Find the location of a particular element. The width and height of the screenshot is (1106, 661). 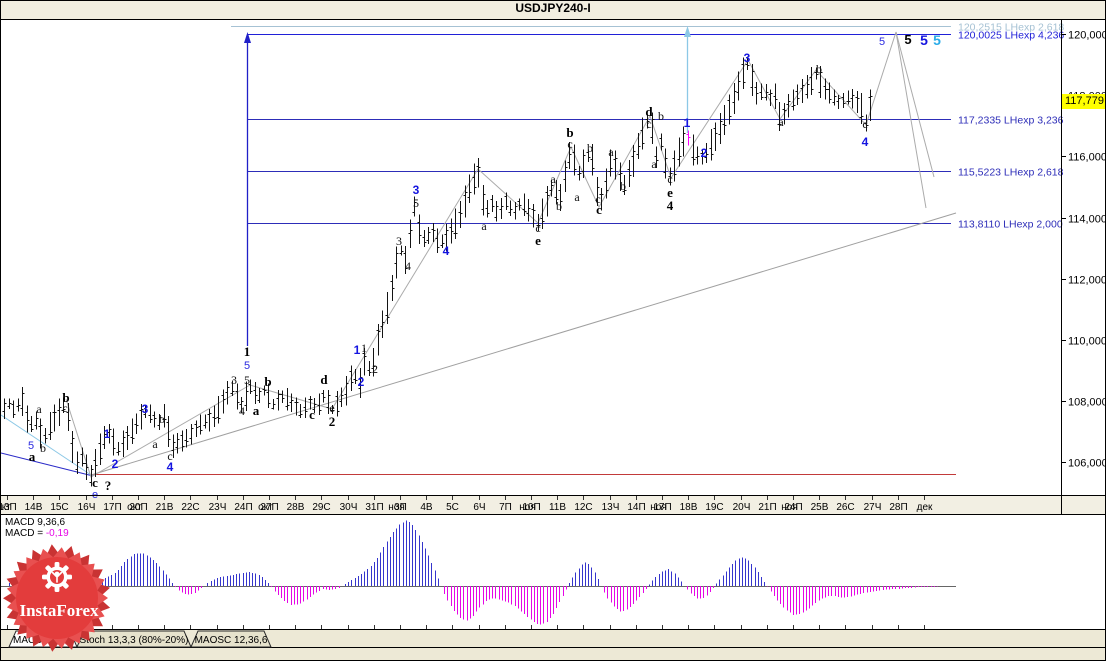

x-axis-tick-label: 25В is located at coordinates (820, 507).